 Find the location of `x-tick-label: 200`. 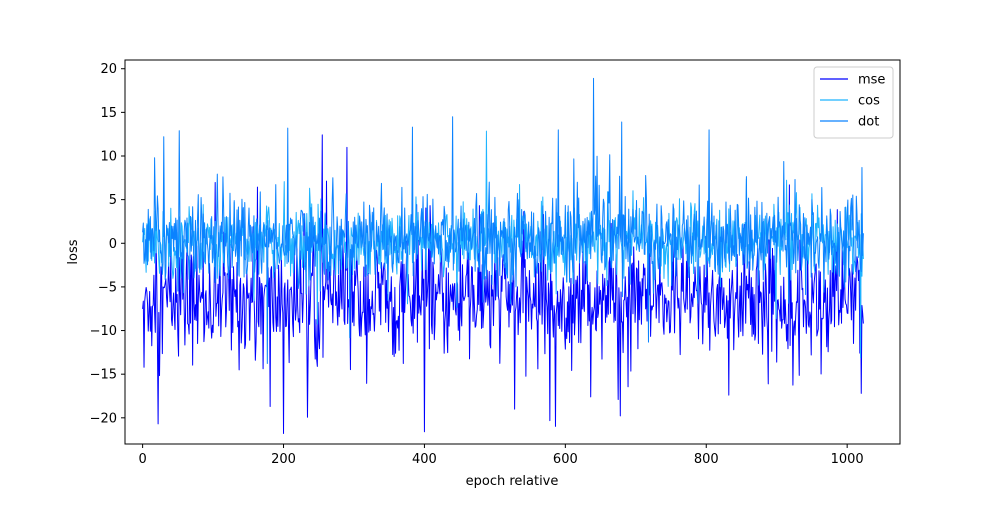

x-tick-label: 200 is located at coordinates (283, 459).